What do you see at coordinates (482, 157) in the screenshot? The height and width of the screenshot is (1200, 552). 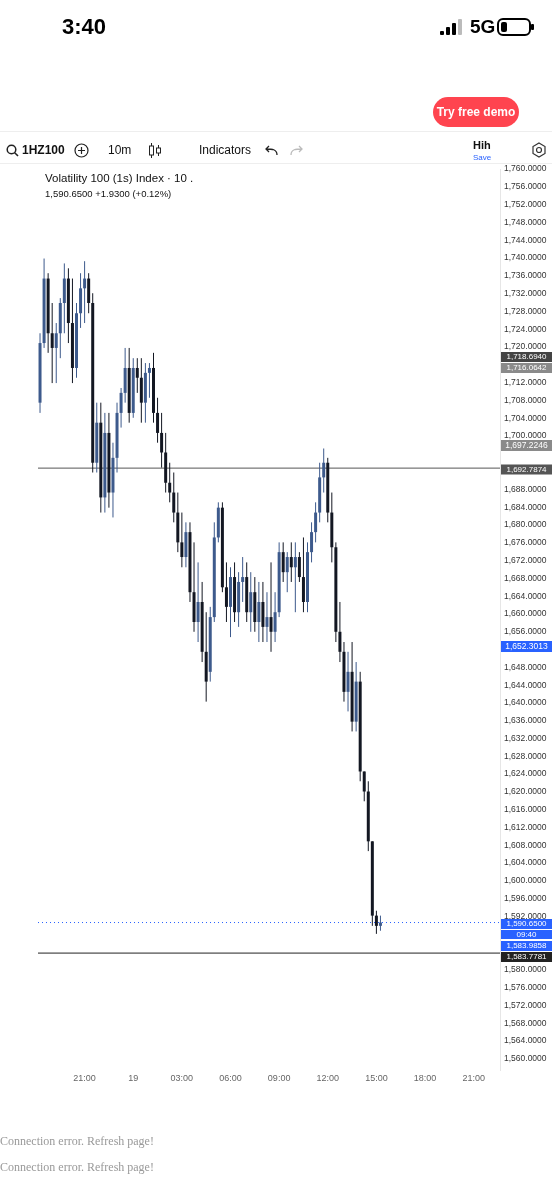 I see `text: Save` at bounding box center [482, 157].